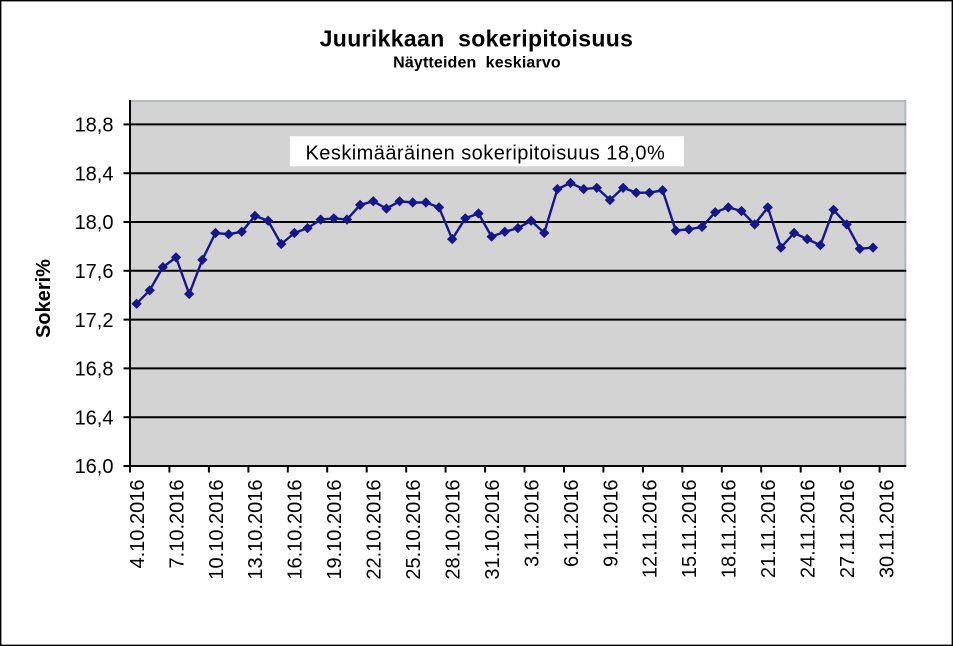  What do you see at coordinates (809, 529) in the screenshot?
I see `svg-text: 24.11.2016` at bounding box center [809, 529].